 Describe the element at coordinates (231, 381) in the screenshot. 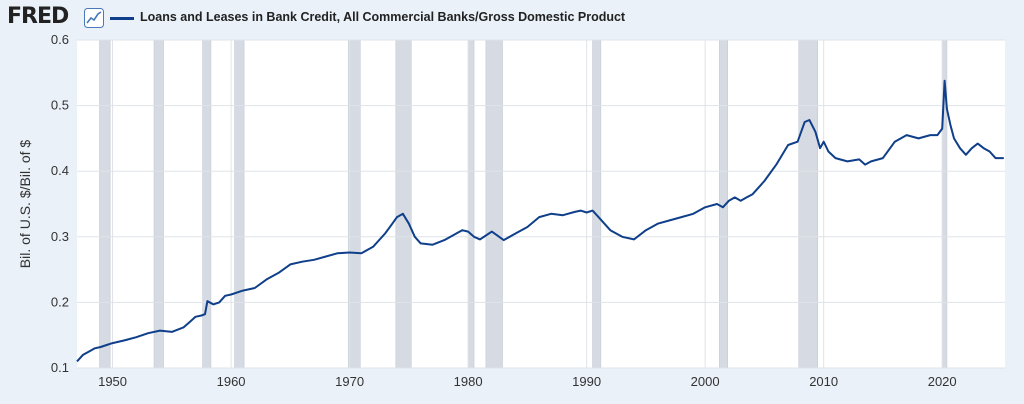

I see `x-tick-label: 1960` at that location.